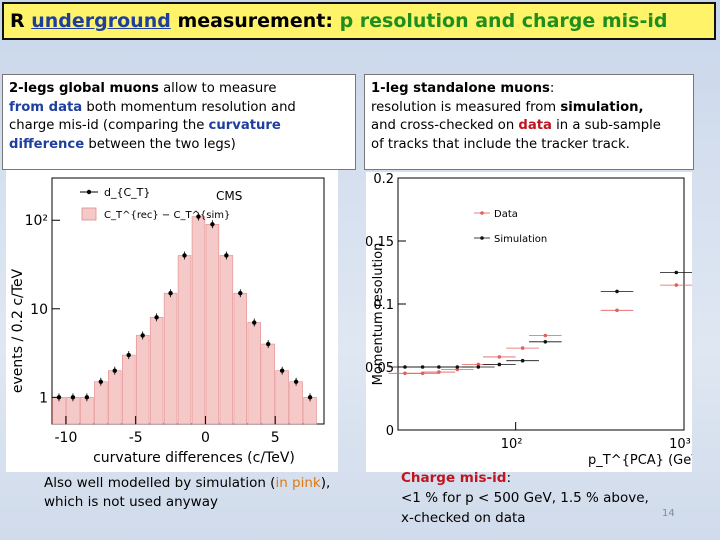 The image size is (720, 540). Describe the element at coordinates (152, 107) in the screenshot. I see `left-box-line2: from data both momentum resolution and` at that location.